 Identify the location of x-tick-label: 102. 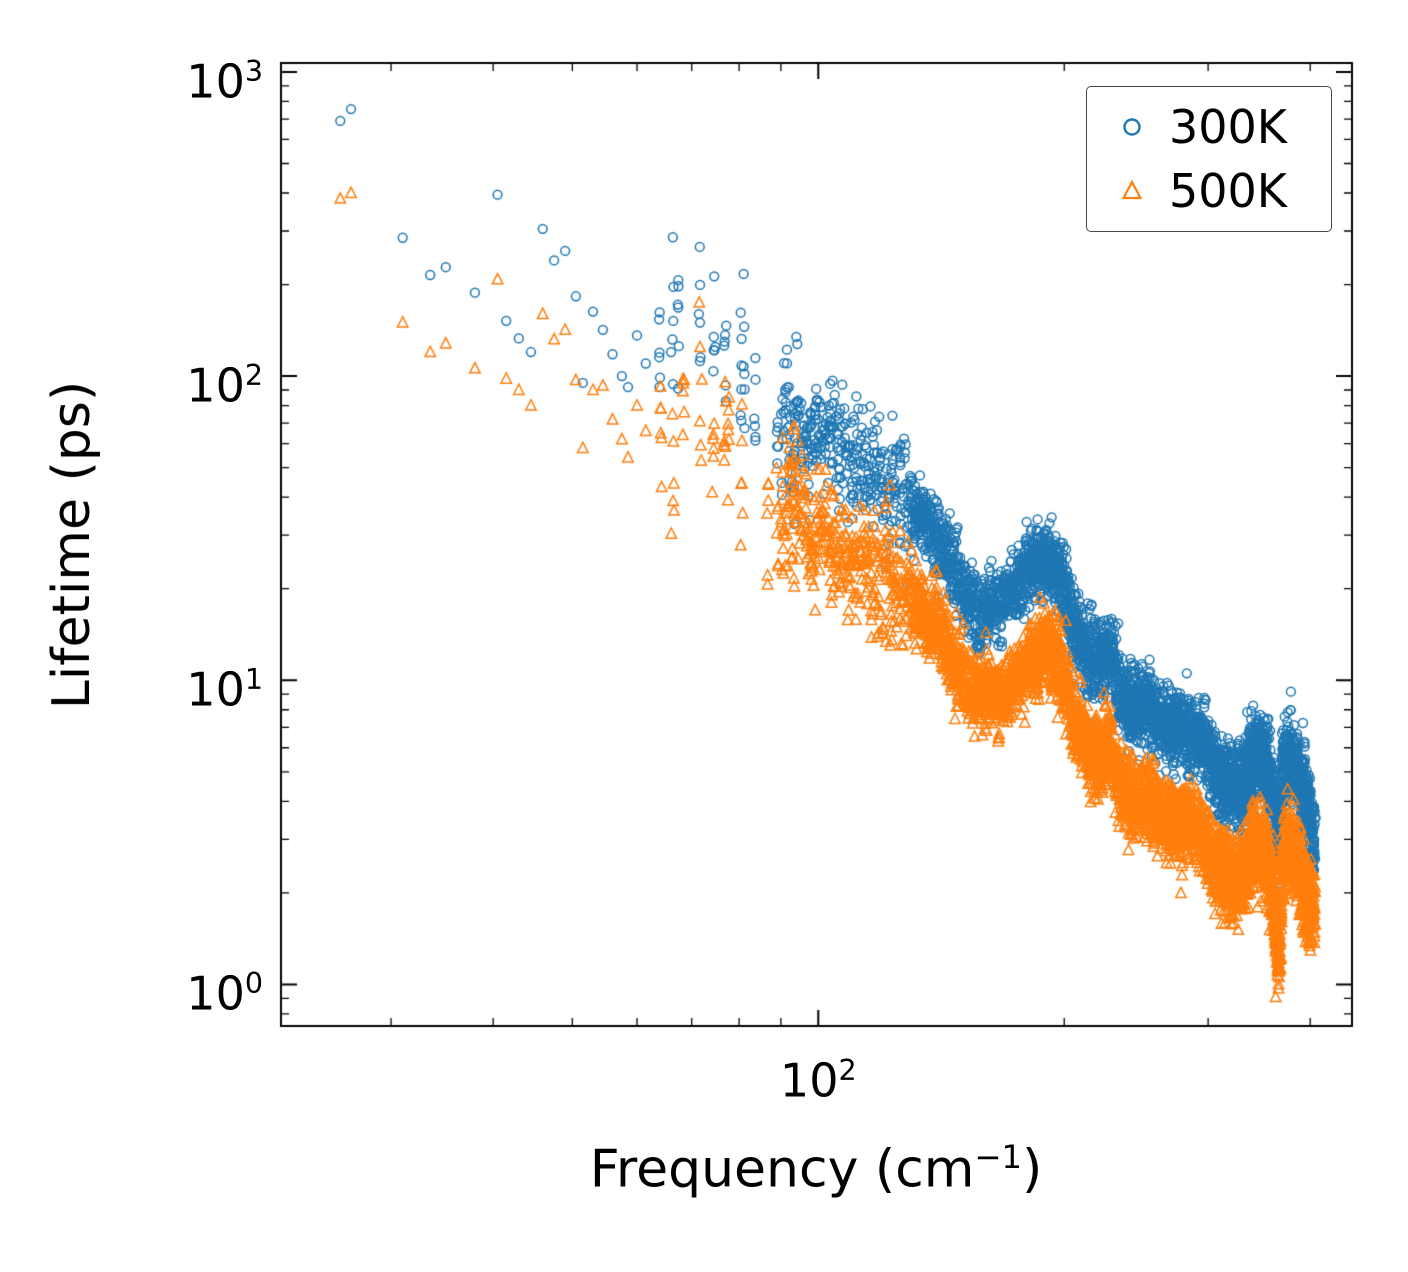
(818, 1080).